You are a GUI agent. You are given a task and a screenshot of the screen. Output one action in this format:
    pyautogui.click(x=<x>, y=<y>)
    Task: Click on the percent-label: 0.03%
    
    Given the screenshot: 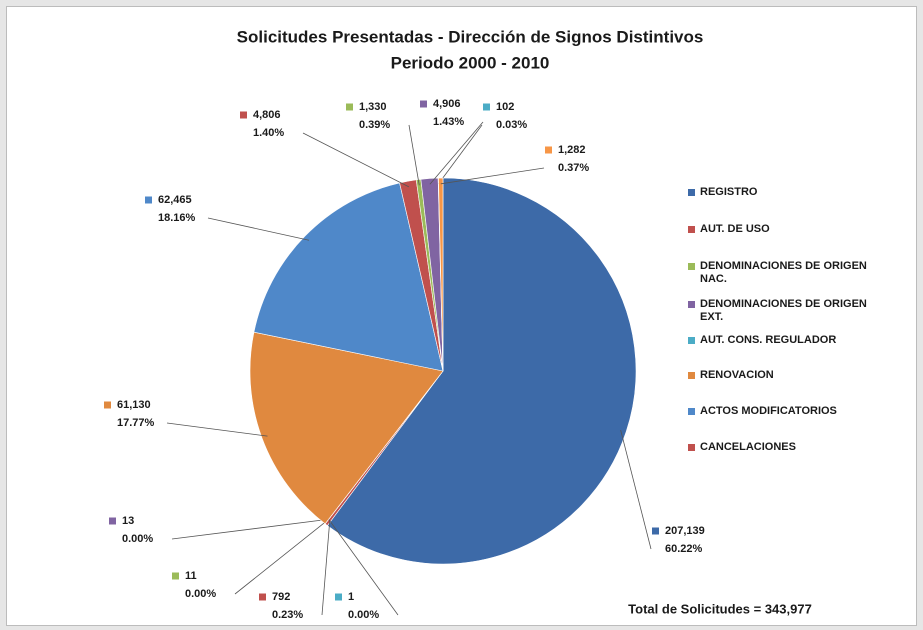 What is the action you would take?
    pyautogui.click(x=511, y=125)
    